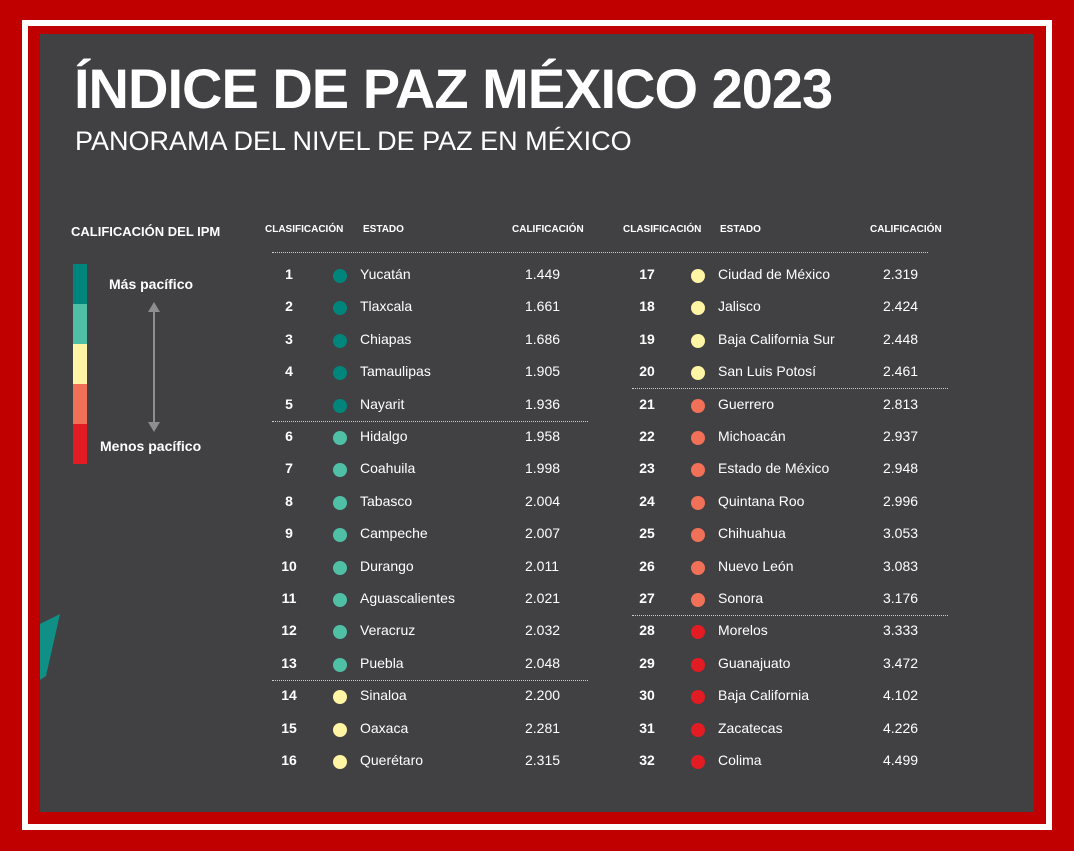 The image size is (1074, 851). What do you see at coordinates (151, 446) in the screenshot?
I see `legend-least-peaceful-label: Menos pacífico` at bounding box center [151, 446].